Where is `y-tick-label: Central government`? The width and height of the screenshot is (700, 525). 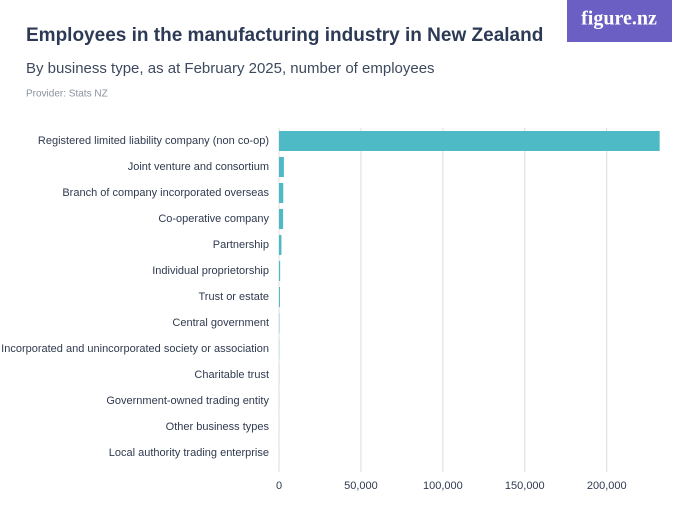 y-tick-label: Central government is located at coordinates (220, 323).